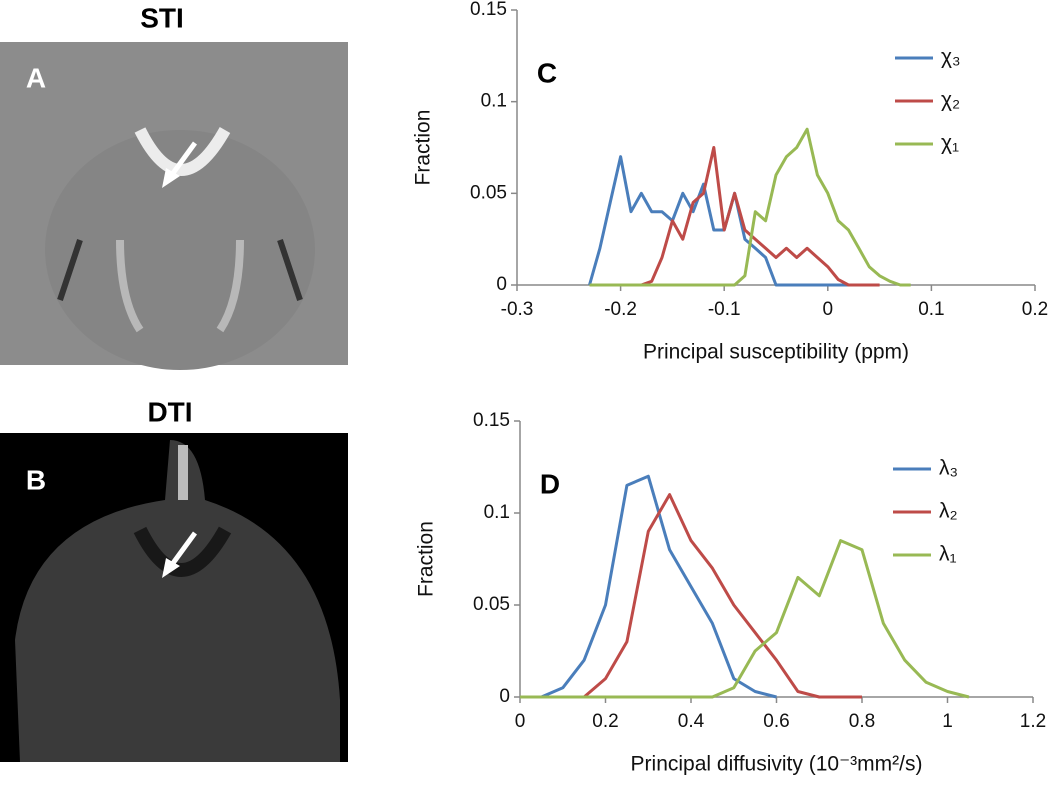 This screenshot has height=800, width=1050. What do you see at coordinates (948, 468) in the screenshot?
I see `legend-label: λ₃` at bounding box center [948, 468].